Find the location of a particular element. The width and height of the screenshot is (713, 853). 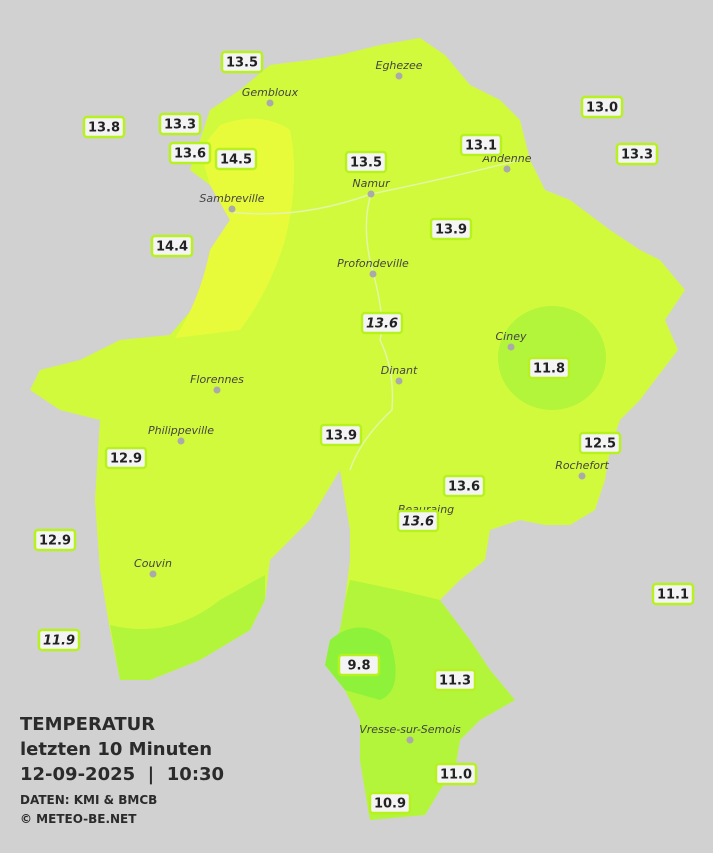

station: 12.5 is located at coordinates (600, 443).